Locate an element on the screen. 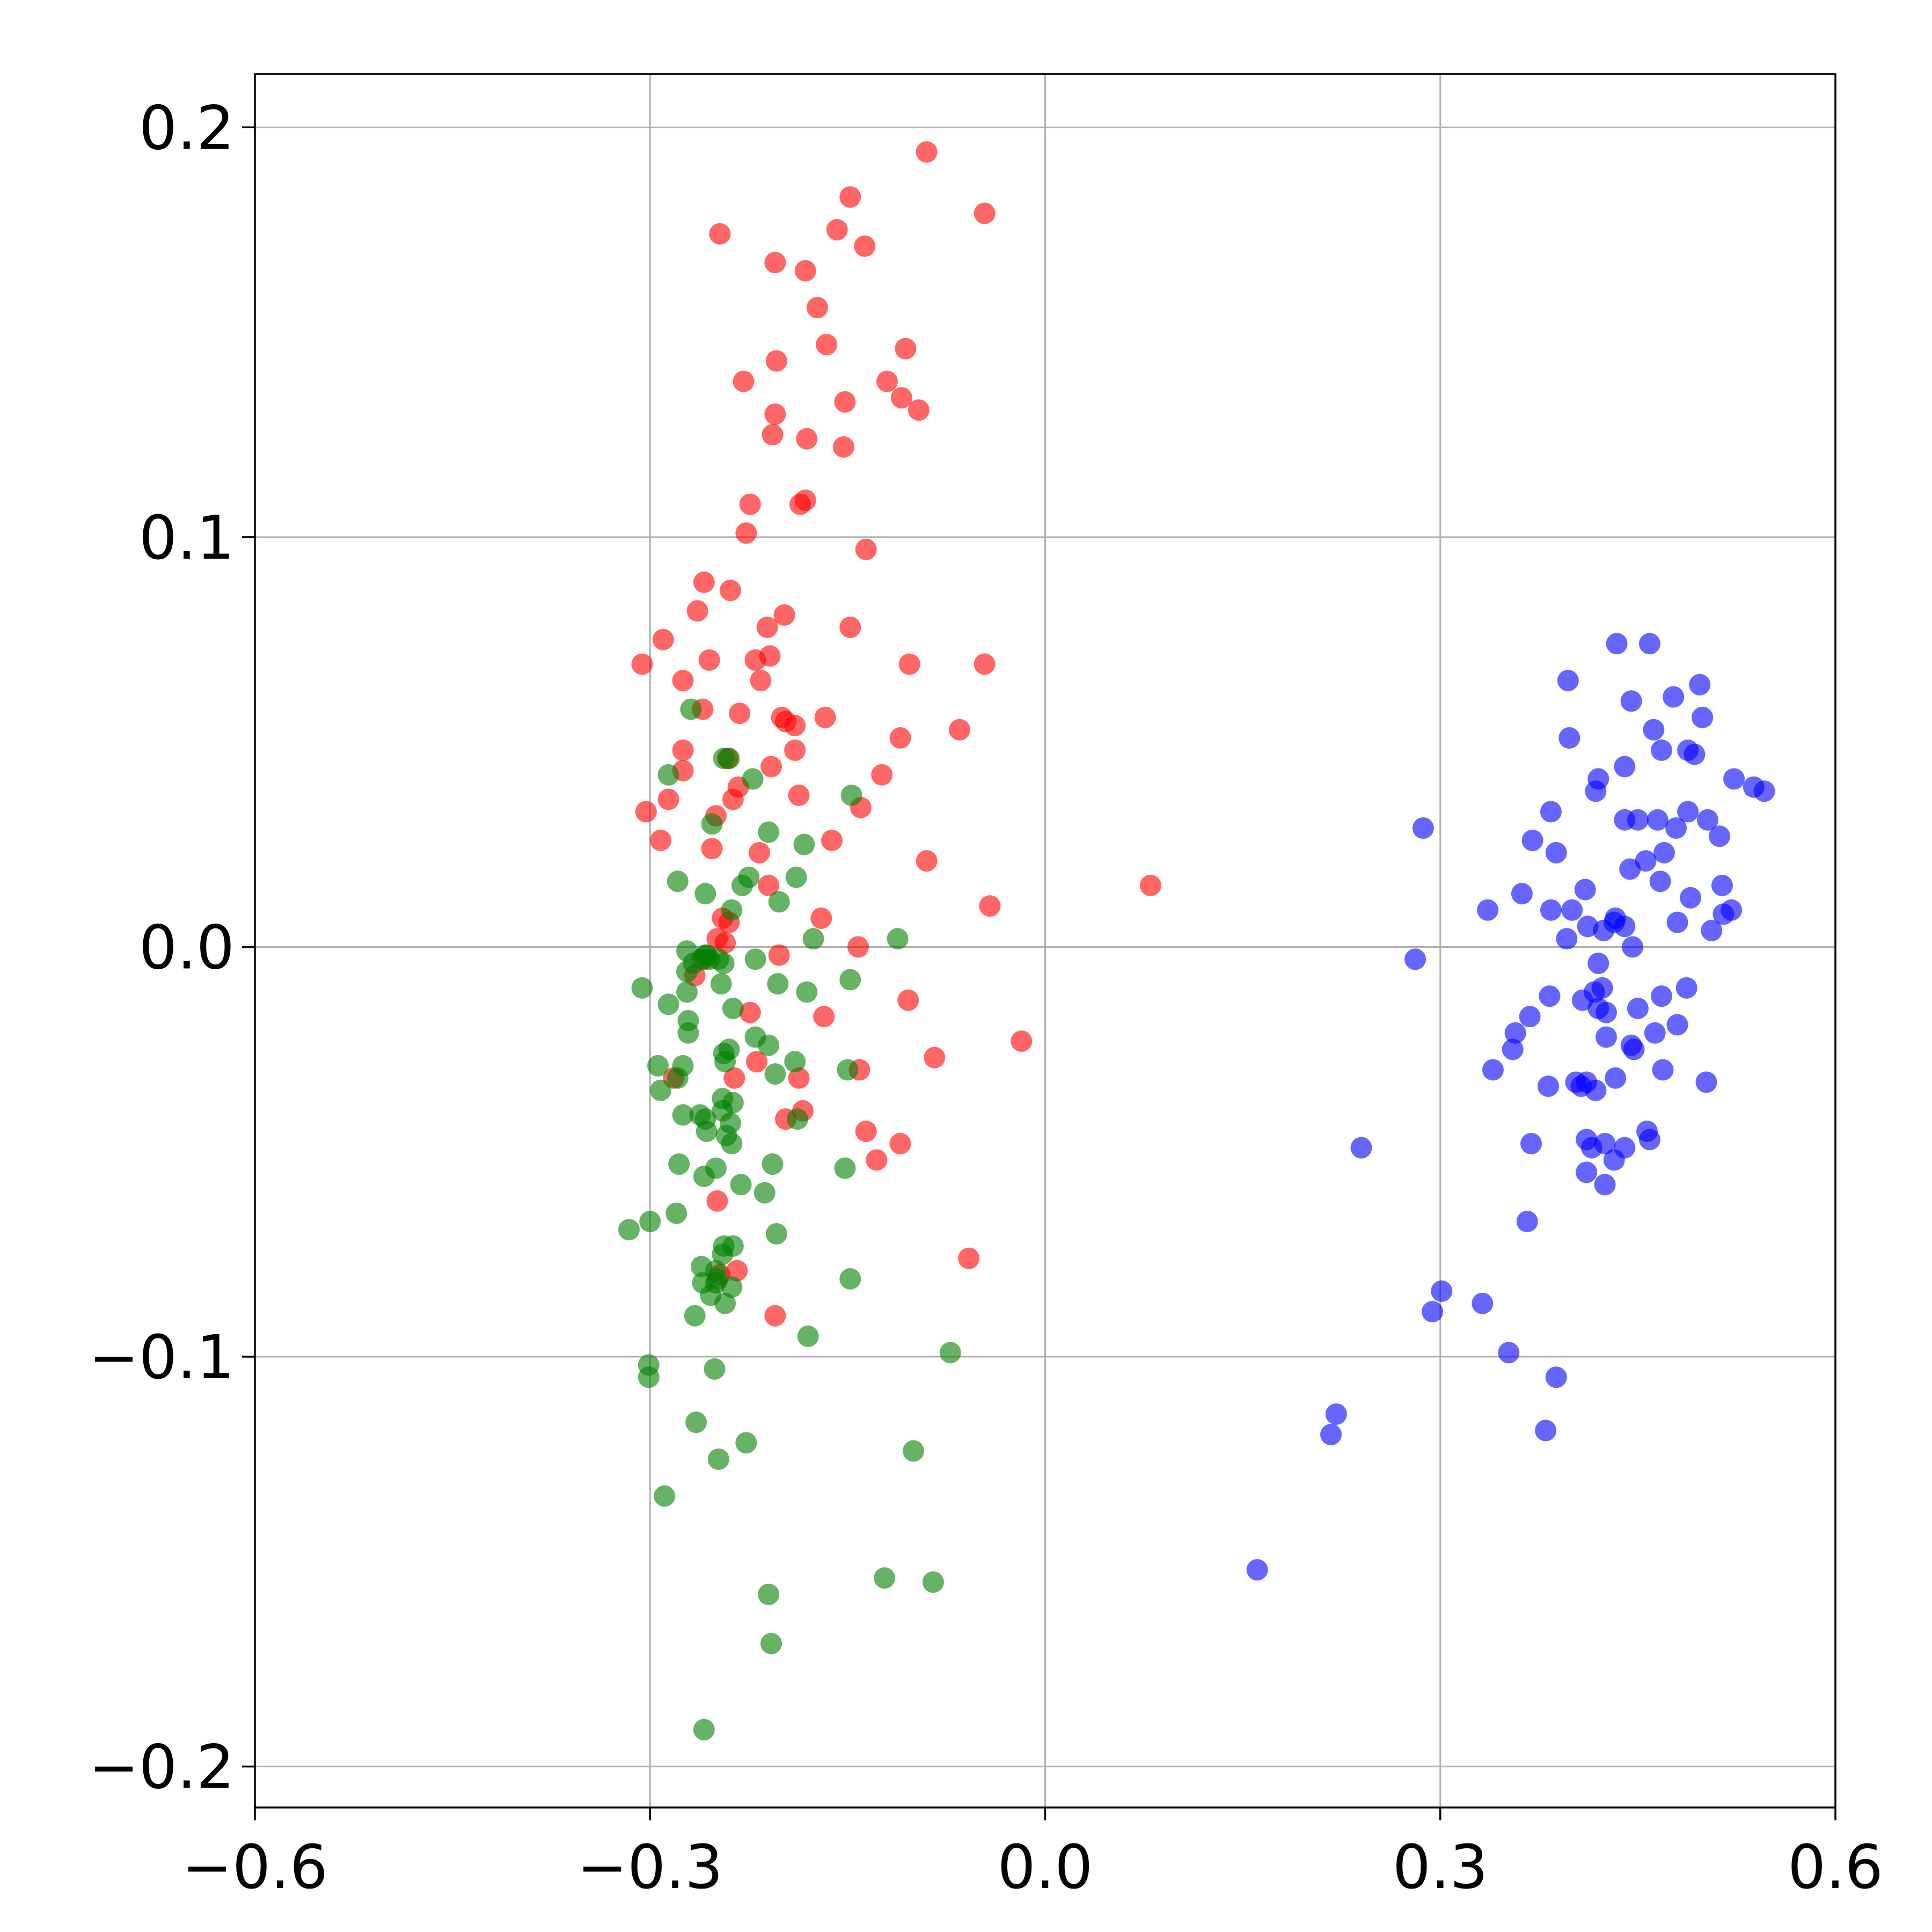 This screenshot has width=1932, height=1932. y-tick-label: −0.2 is located at coordinates (162, 1768).